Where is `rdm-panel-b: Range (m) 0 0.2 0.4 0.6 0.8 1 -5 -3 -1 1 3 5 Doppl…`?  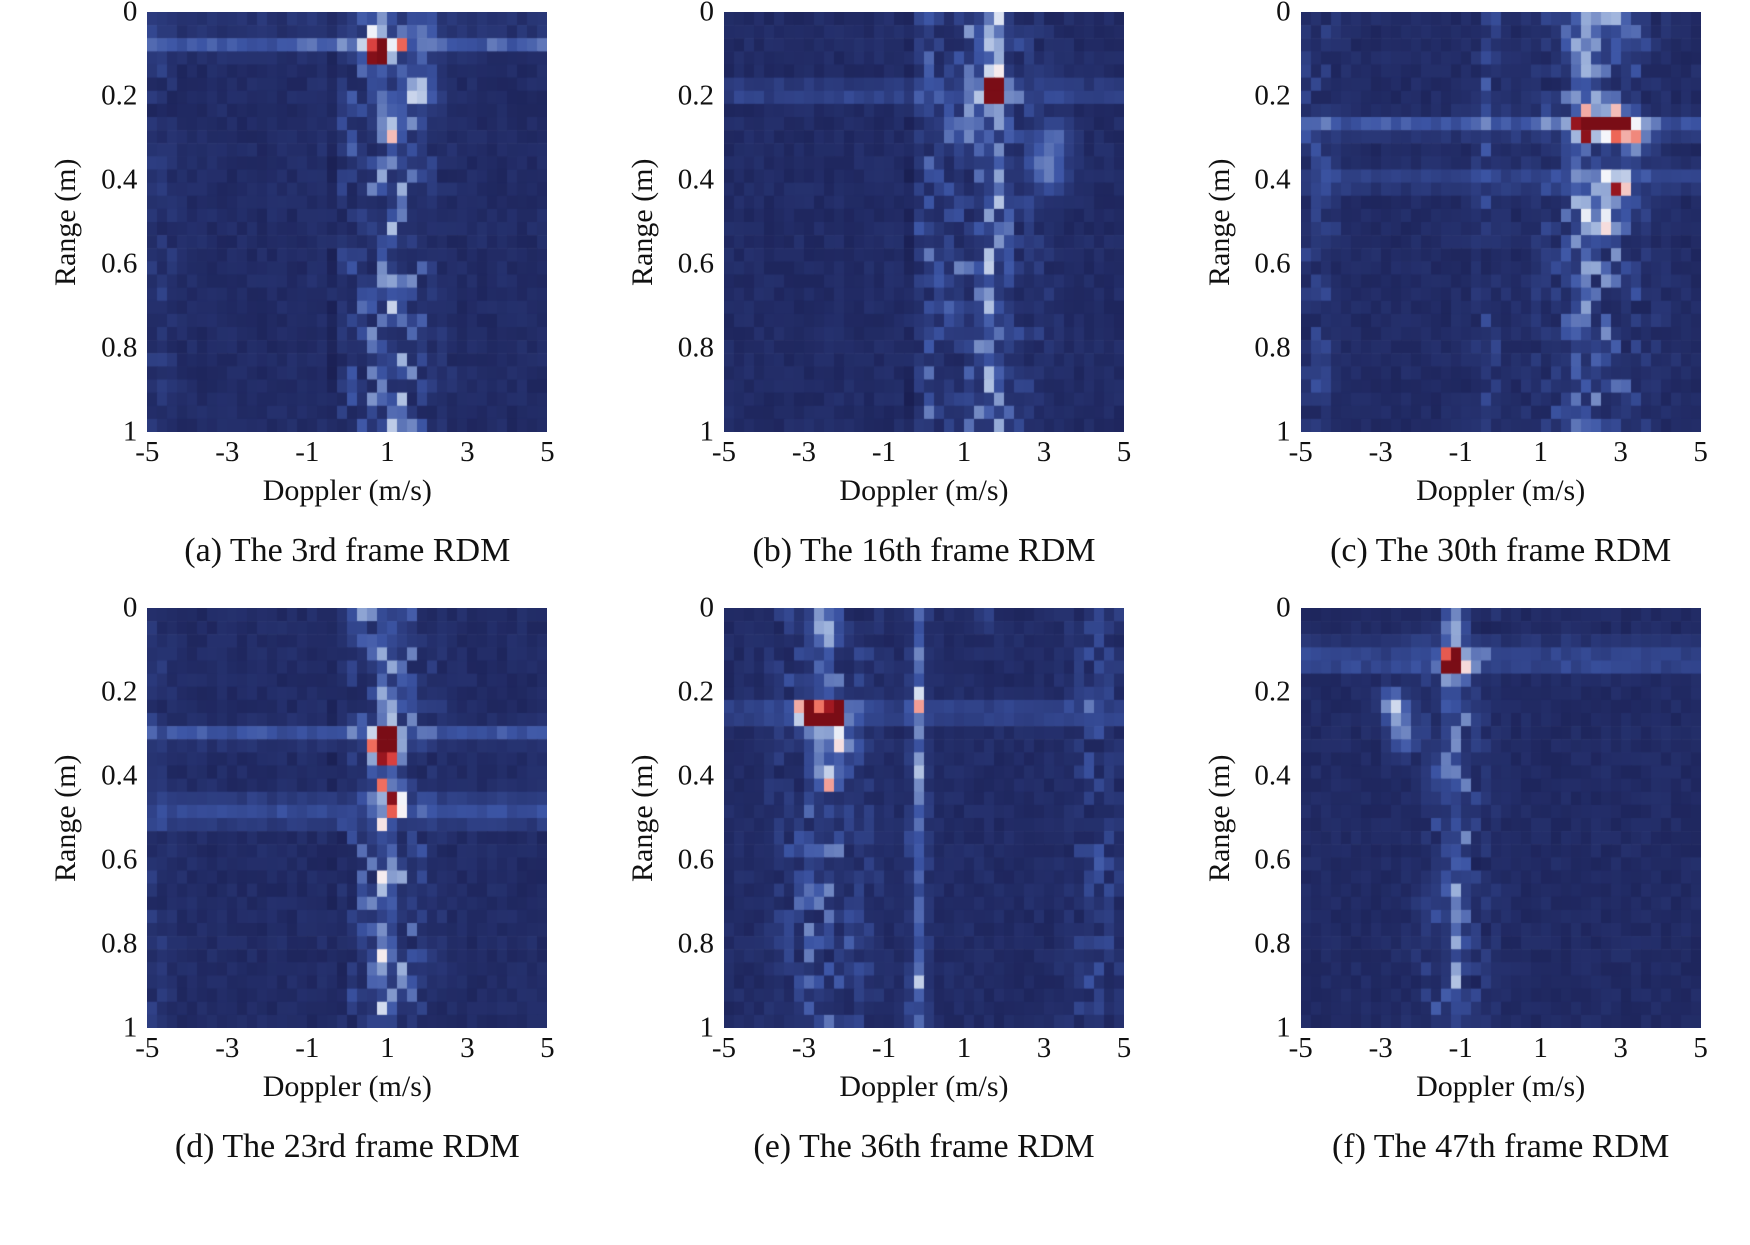 rdm-panel-b: Range (m) 0 0.2 0.4 0.6 0.8 1 -5 -3 -1 1 3 5 Doppl… is located at coordinates (878, 289).